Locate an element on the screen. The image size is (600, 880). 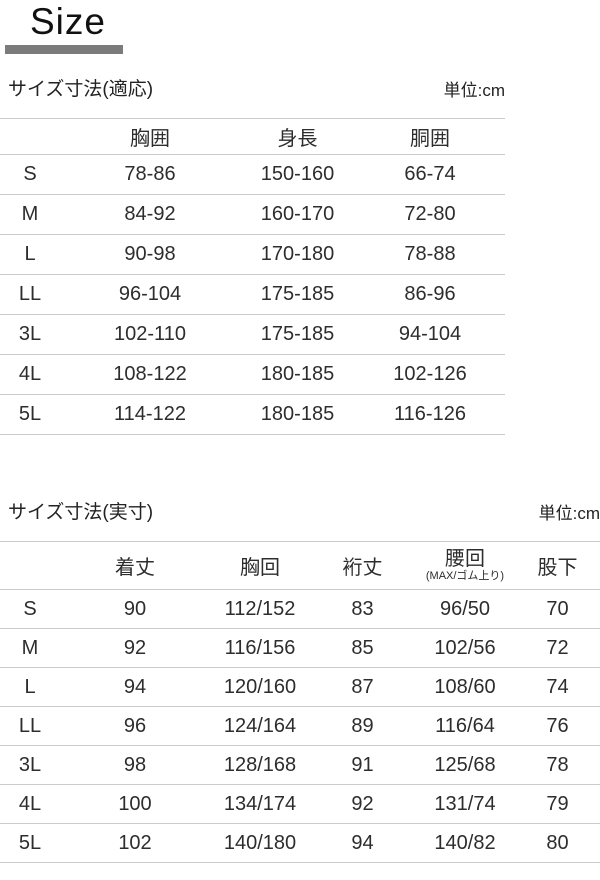
table-row: 4L 108-122 180-185 102-126 is located at coordinates (252, 374).